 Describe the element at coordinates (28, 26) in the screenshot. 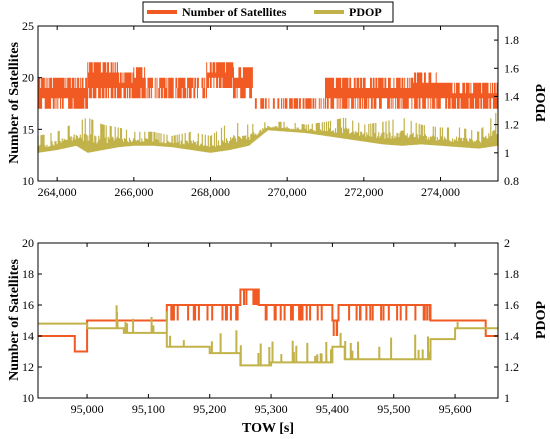

I see `y-tick-label: 25` at that location.